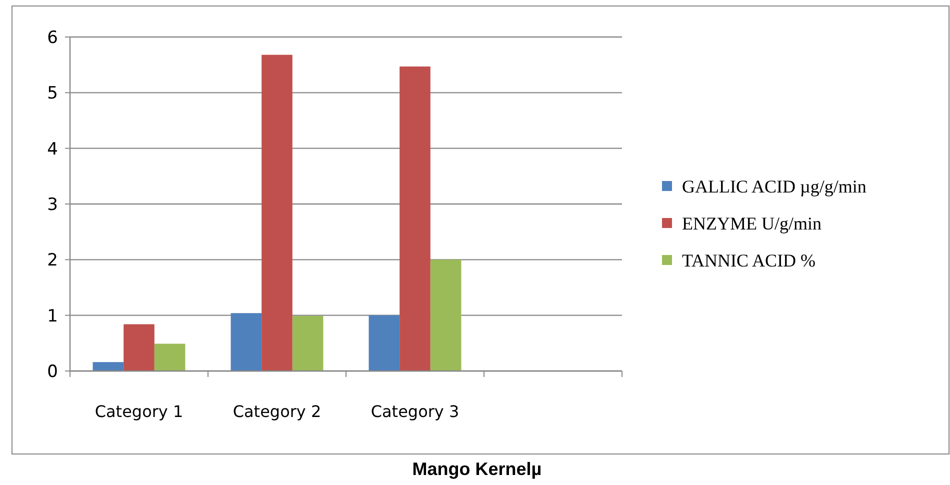 The height and width of the screenshot is (485, 950). Describe the element at coordinates (52, 94) in the screenshot. I see `y-tick-label: 5` at that location.